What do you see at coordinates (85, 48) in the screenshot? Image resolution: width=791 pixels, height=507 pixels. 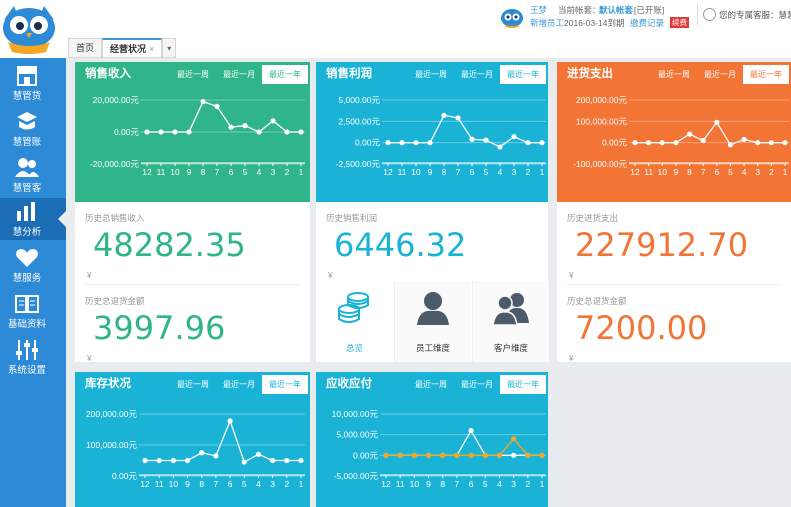 I see `tab-home: 首页` at bounding box center [85, 48].